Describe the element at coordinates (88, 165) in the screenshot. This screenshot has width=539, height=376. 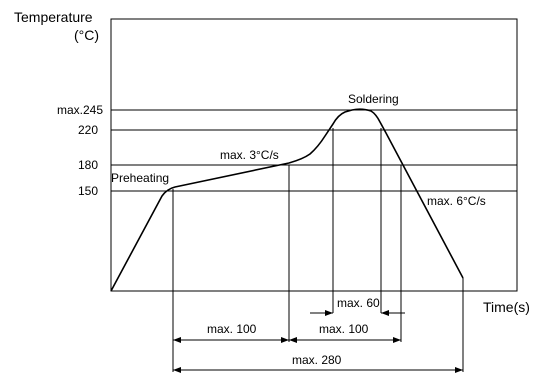
I see `temperature-180-label: 180` at that location.